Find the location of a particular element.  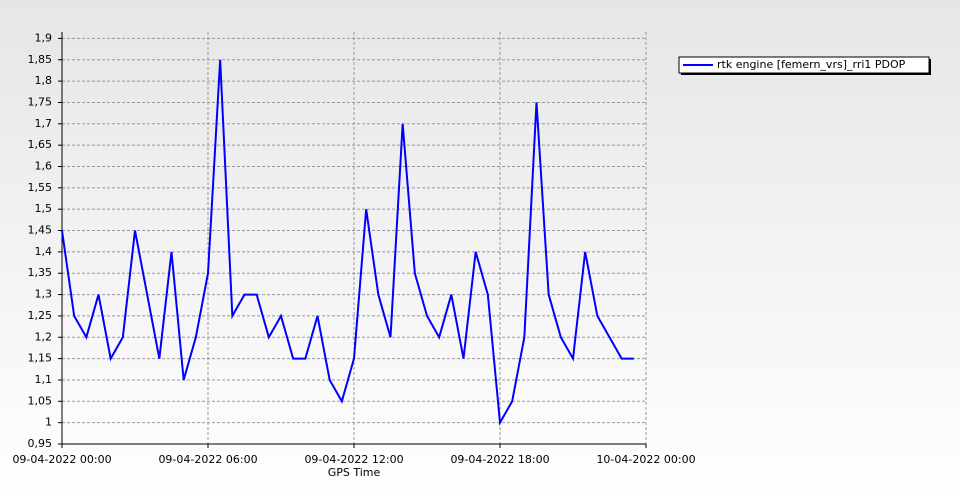

y-tick-label: 1,65 is located at coordinates (40, 144).